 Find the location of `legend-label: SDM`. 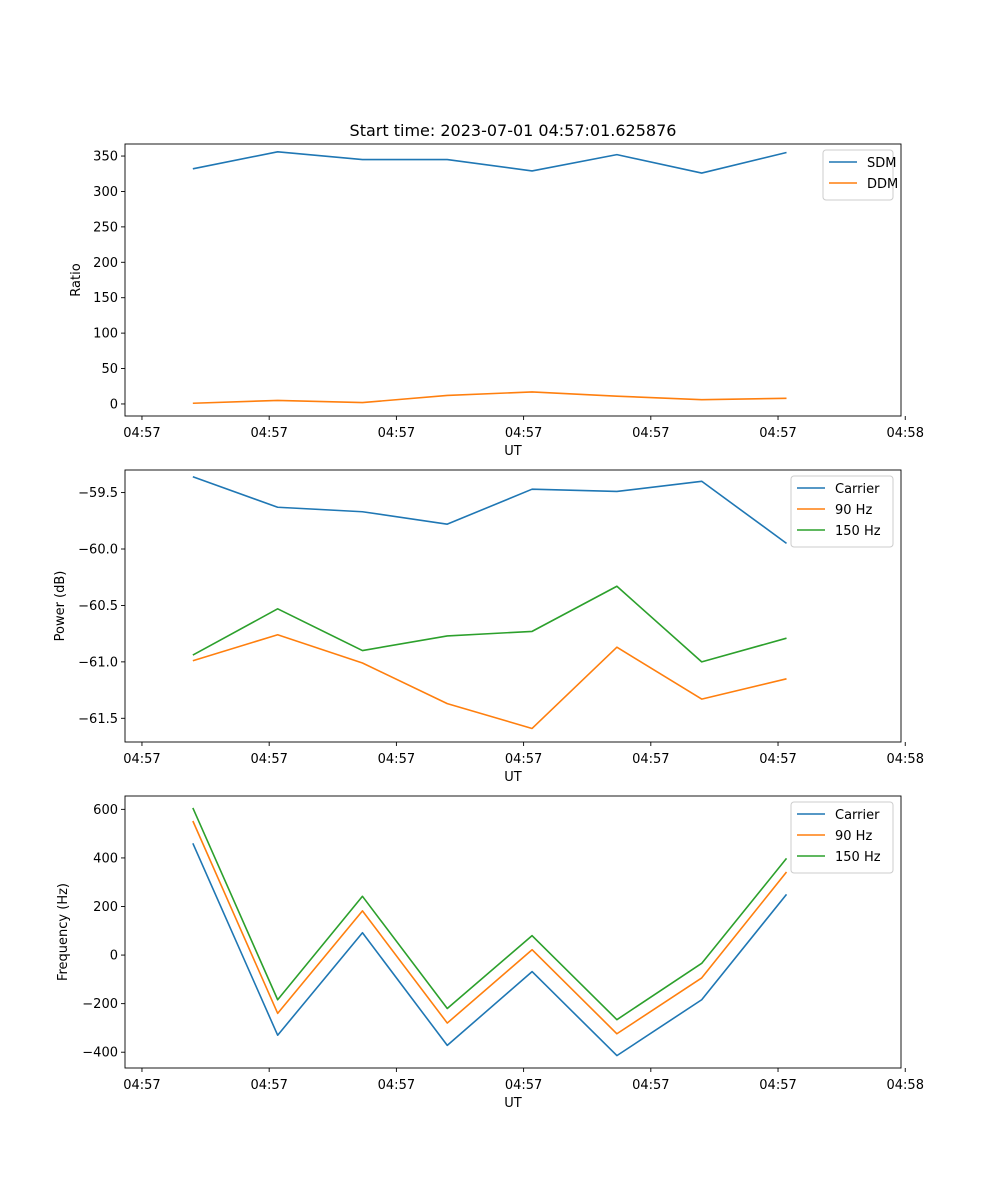

legend-label: SDM is located at coordinates (881, 163).